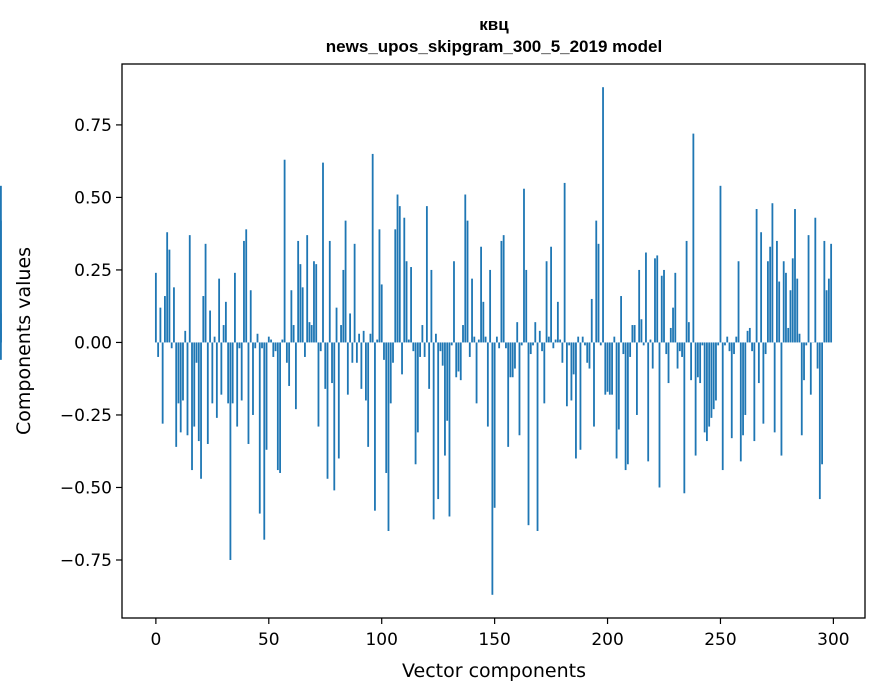 Image resolution: width=880 pixels, height=696 pixels. Describe the element at coordinates (381, 640) in the screenshot. I see `x-tick-label: 100` at that location.